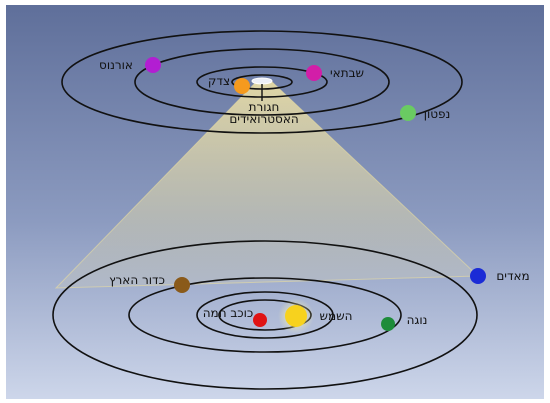  I want to click on orbit-earth, so click(265, 315).